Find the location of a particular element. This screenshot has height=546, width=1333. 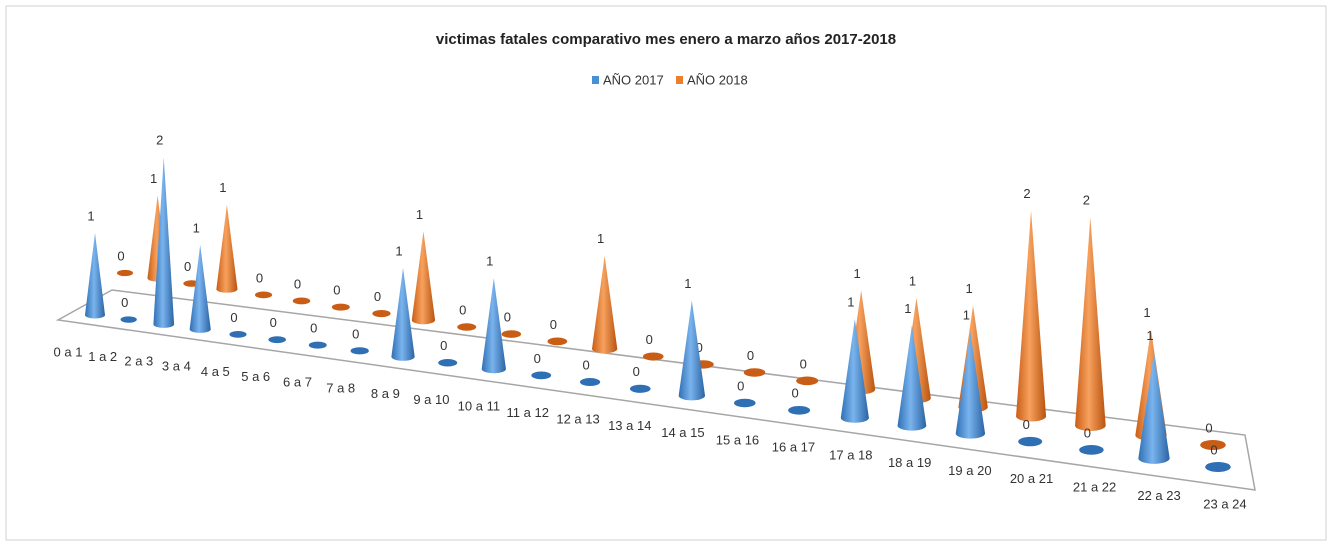

x-tick-label: 5 a 6 is located at coordinates (255, 376).